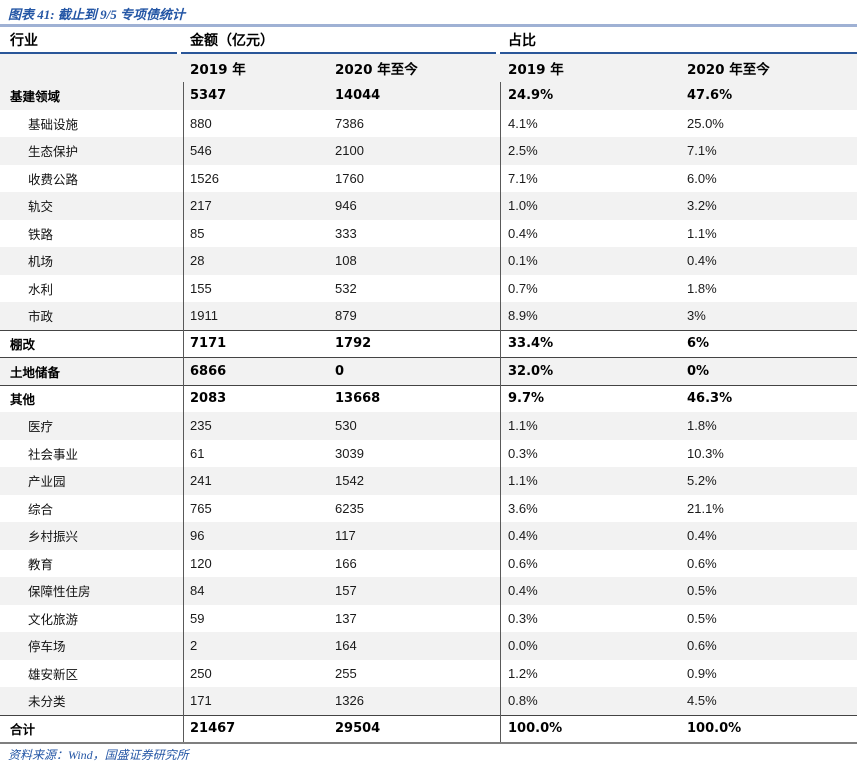 This screenshot has width=857, height=780. Describe the element at coordinates (428, 618) in the screenshot. I see `table-row: 文化旅游 59 137 0.3% 0.5%` at that location.